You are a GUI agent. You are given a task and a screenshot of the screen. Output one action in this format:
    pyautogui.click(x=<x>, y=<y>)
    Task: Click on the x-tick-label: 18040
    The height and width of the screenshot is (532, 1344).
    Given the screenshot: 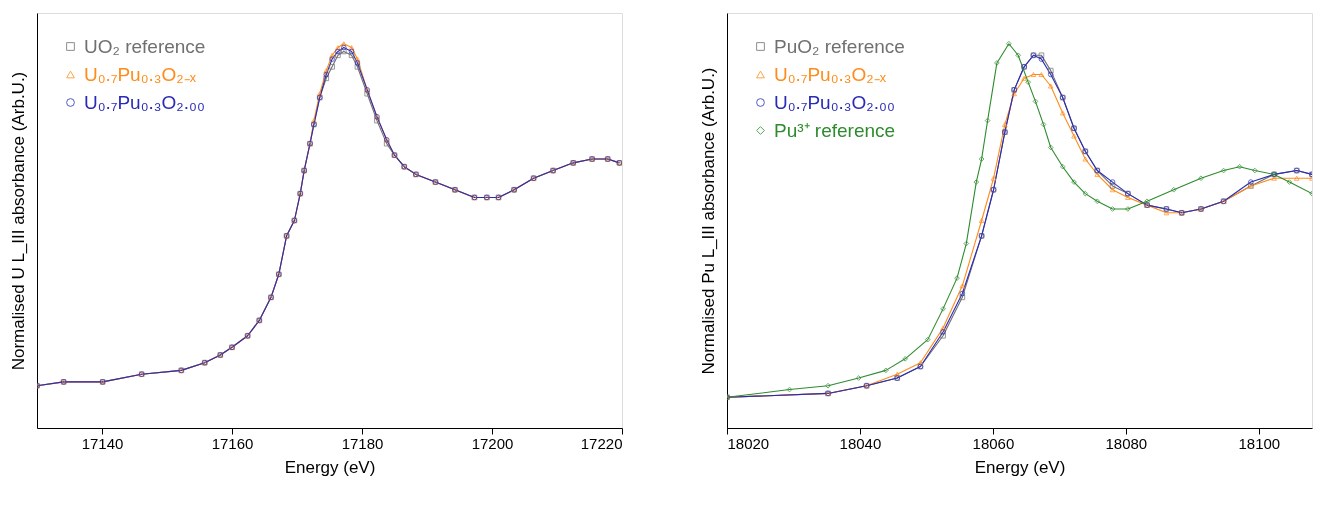 What is the action you would take?
    pyautogui.click(x=860, y=443)
    